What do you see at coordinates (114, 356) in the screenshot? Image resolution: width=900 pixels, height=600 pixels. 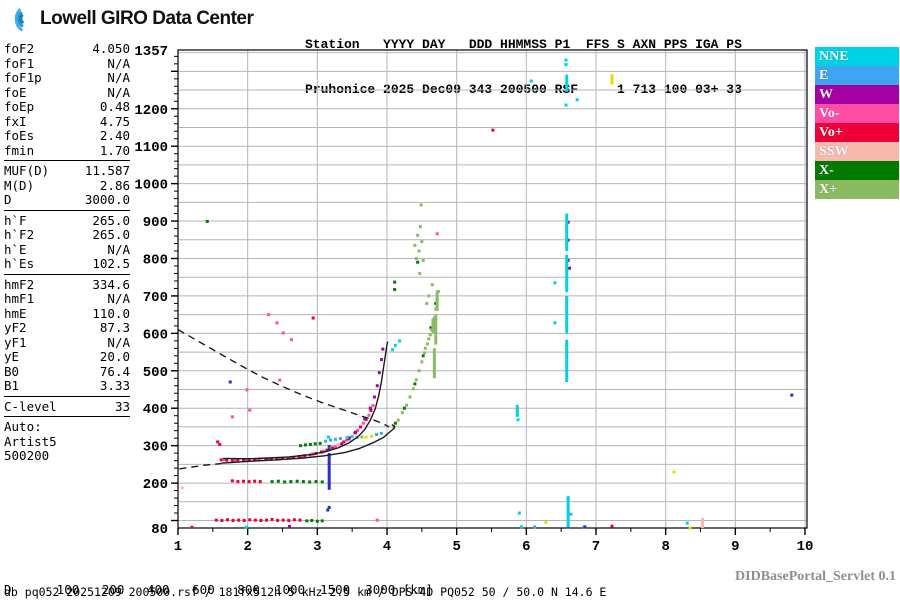 I see `param-value: 20.0` at bounding box center [114, 356].